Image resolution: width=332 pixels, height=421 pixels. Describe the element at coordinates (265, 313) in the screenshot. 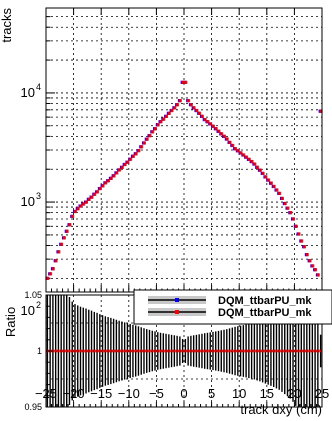

I see `legend-label: DQM_ttbarPU_mk` at that location.